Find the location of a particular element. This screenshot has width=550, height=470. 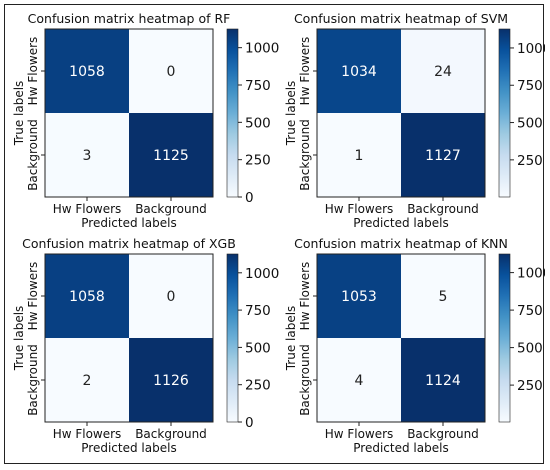

chart-title: Confusion matrix heatmap of KNN is located at coordinates (401, 243).